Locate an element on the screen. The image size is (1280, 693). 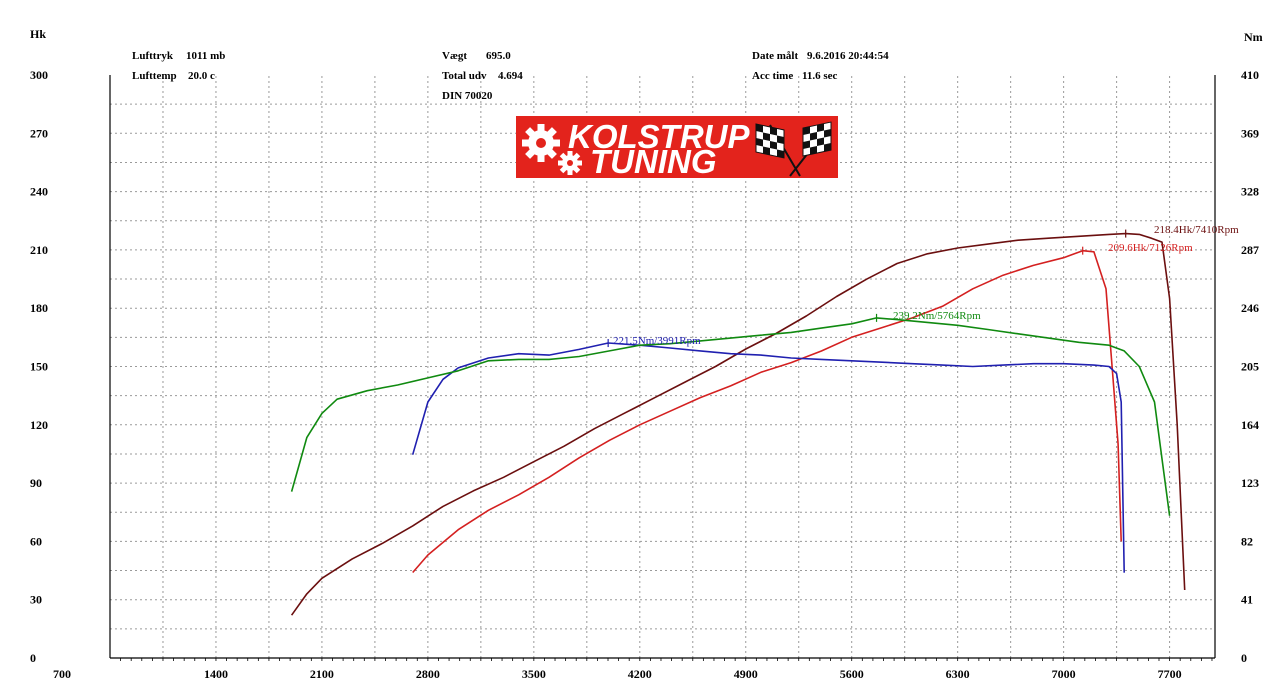
lufttryk-value: 1011 mb is located at coordinates (205, 56).